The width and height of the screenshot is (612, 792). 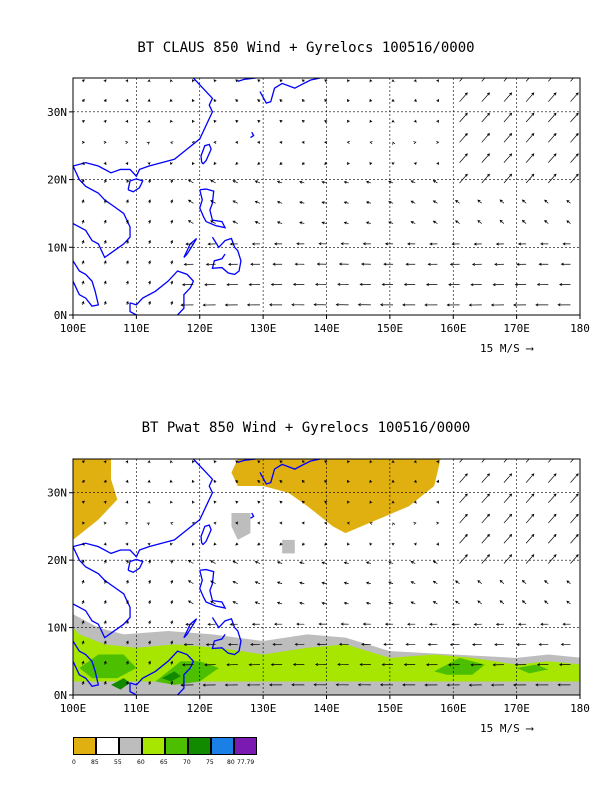 I want to click on bottom-scale-label: 15 M/S, so click(x=500, y=728).